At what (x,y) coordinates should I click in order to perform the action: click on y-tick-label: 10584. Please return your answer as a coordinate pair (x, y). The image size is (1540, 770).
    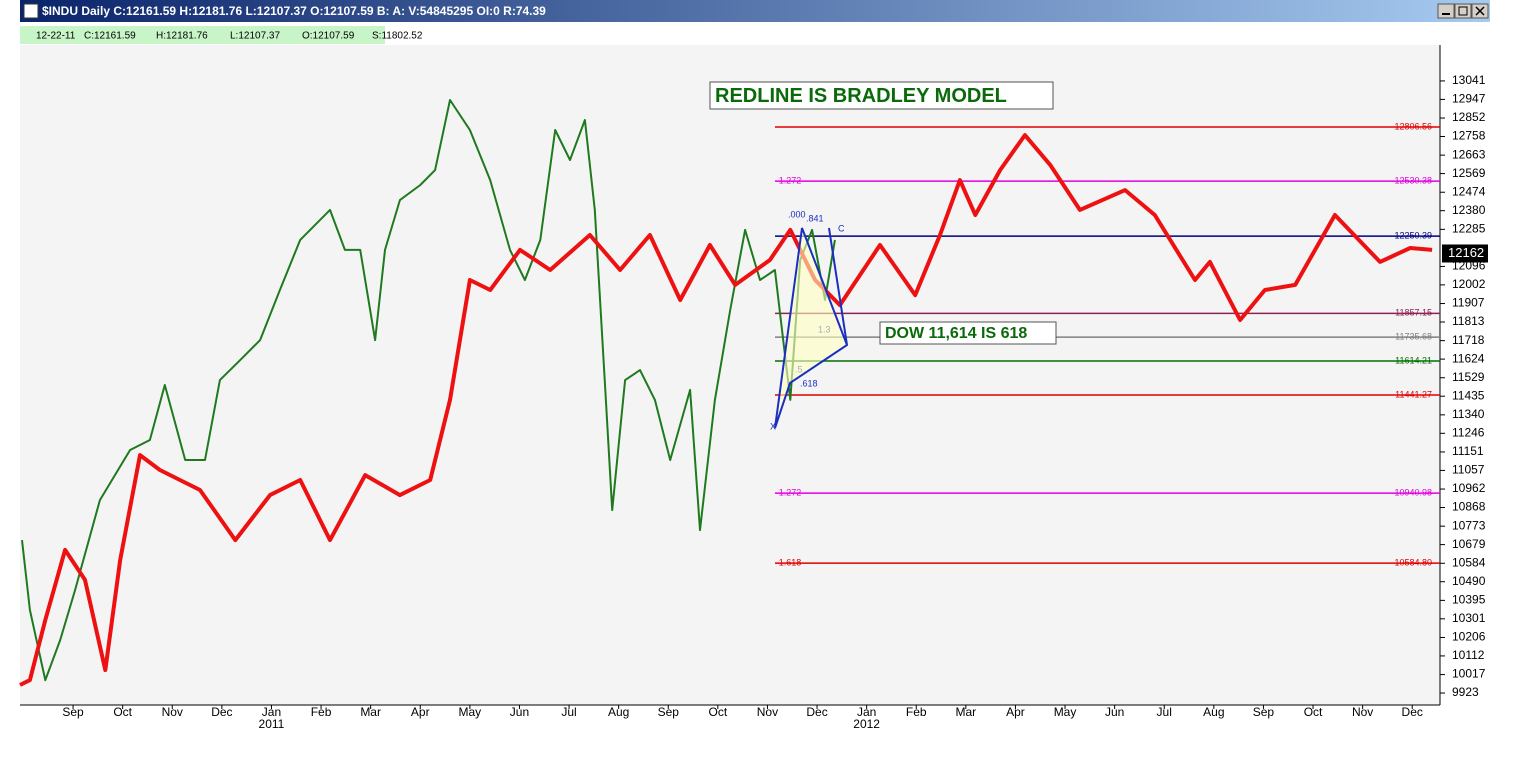
    Looking at the image, I should click on (1469, 562).